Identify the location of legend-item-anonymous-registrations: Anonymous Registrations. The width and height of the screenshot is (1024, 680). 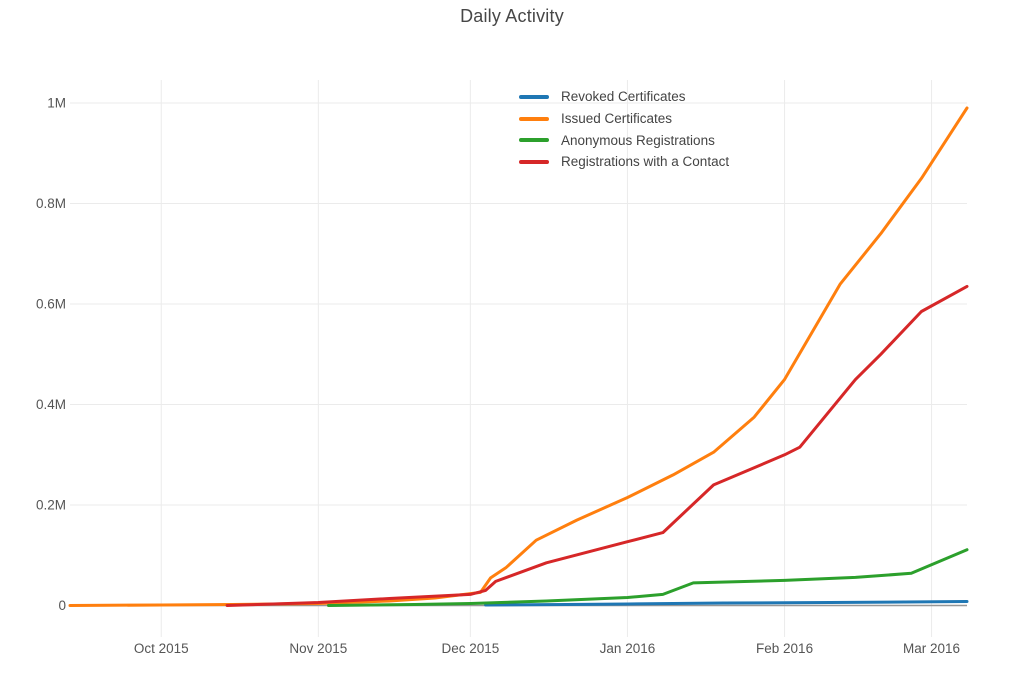
(624, 140).